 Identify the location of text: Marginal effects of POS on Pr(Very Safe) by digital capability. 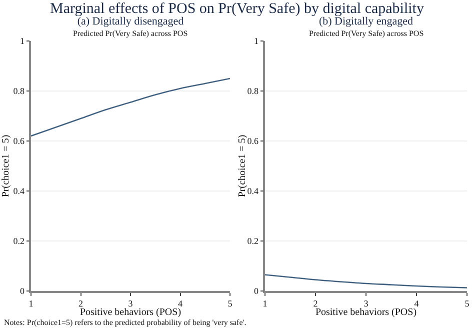
(237, 9).